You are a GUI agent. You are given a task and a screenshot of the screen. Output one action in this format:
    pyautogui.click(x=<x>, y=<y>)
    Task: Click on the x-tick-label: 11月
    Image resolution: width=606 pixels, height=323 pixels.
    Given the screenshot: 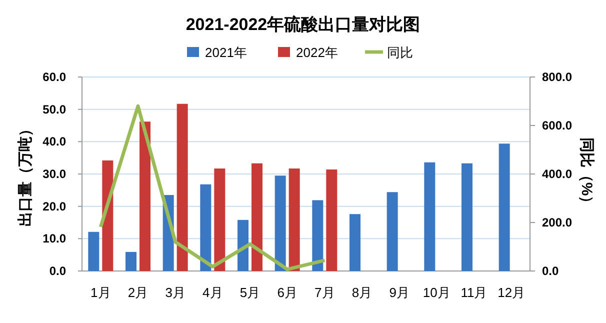 What is the action you would take?
    pyautogui.click(x=474, y=292)
    